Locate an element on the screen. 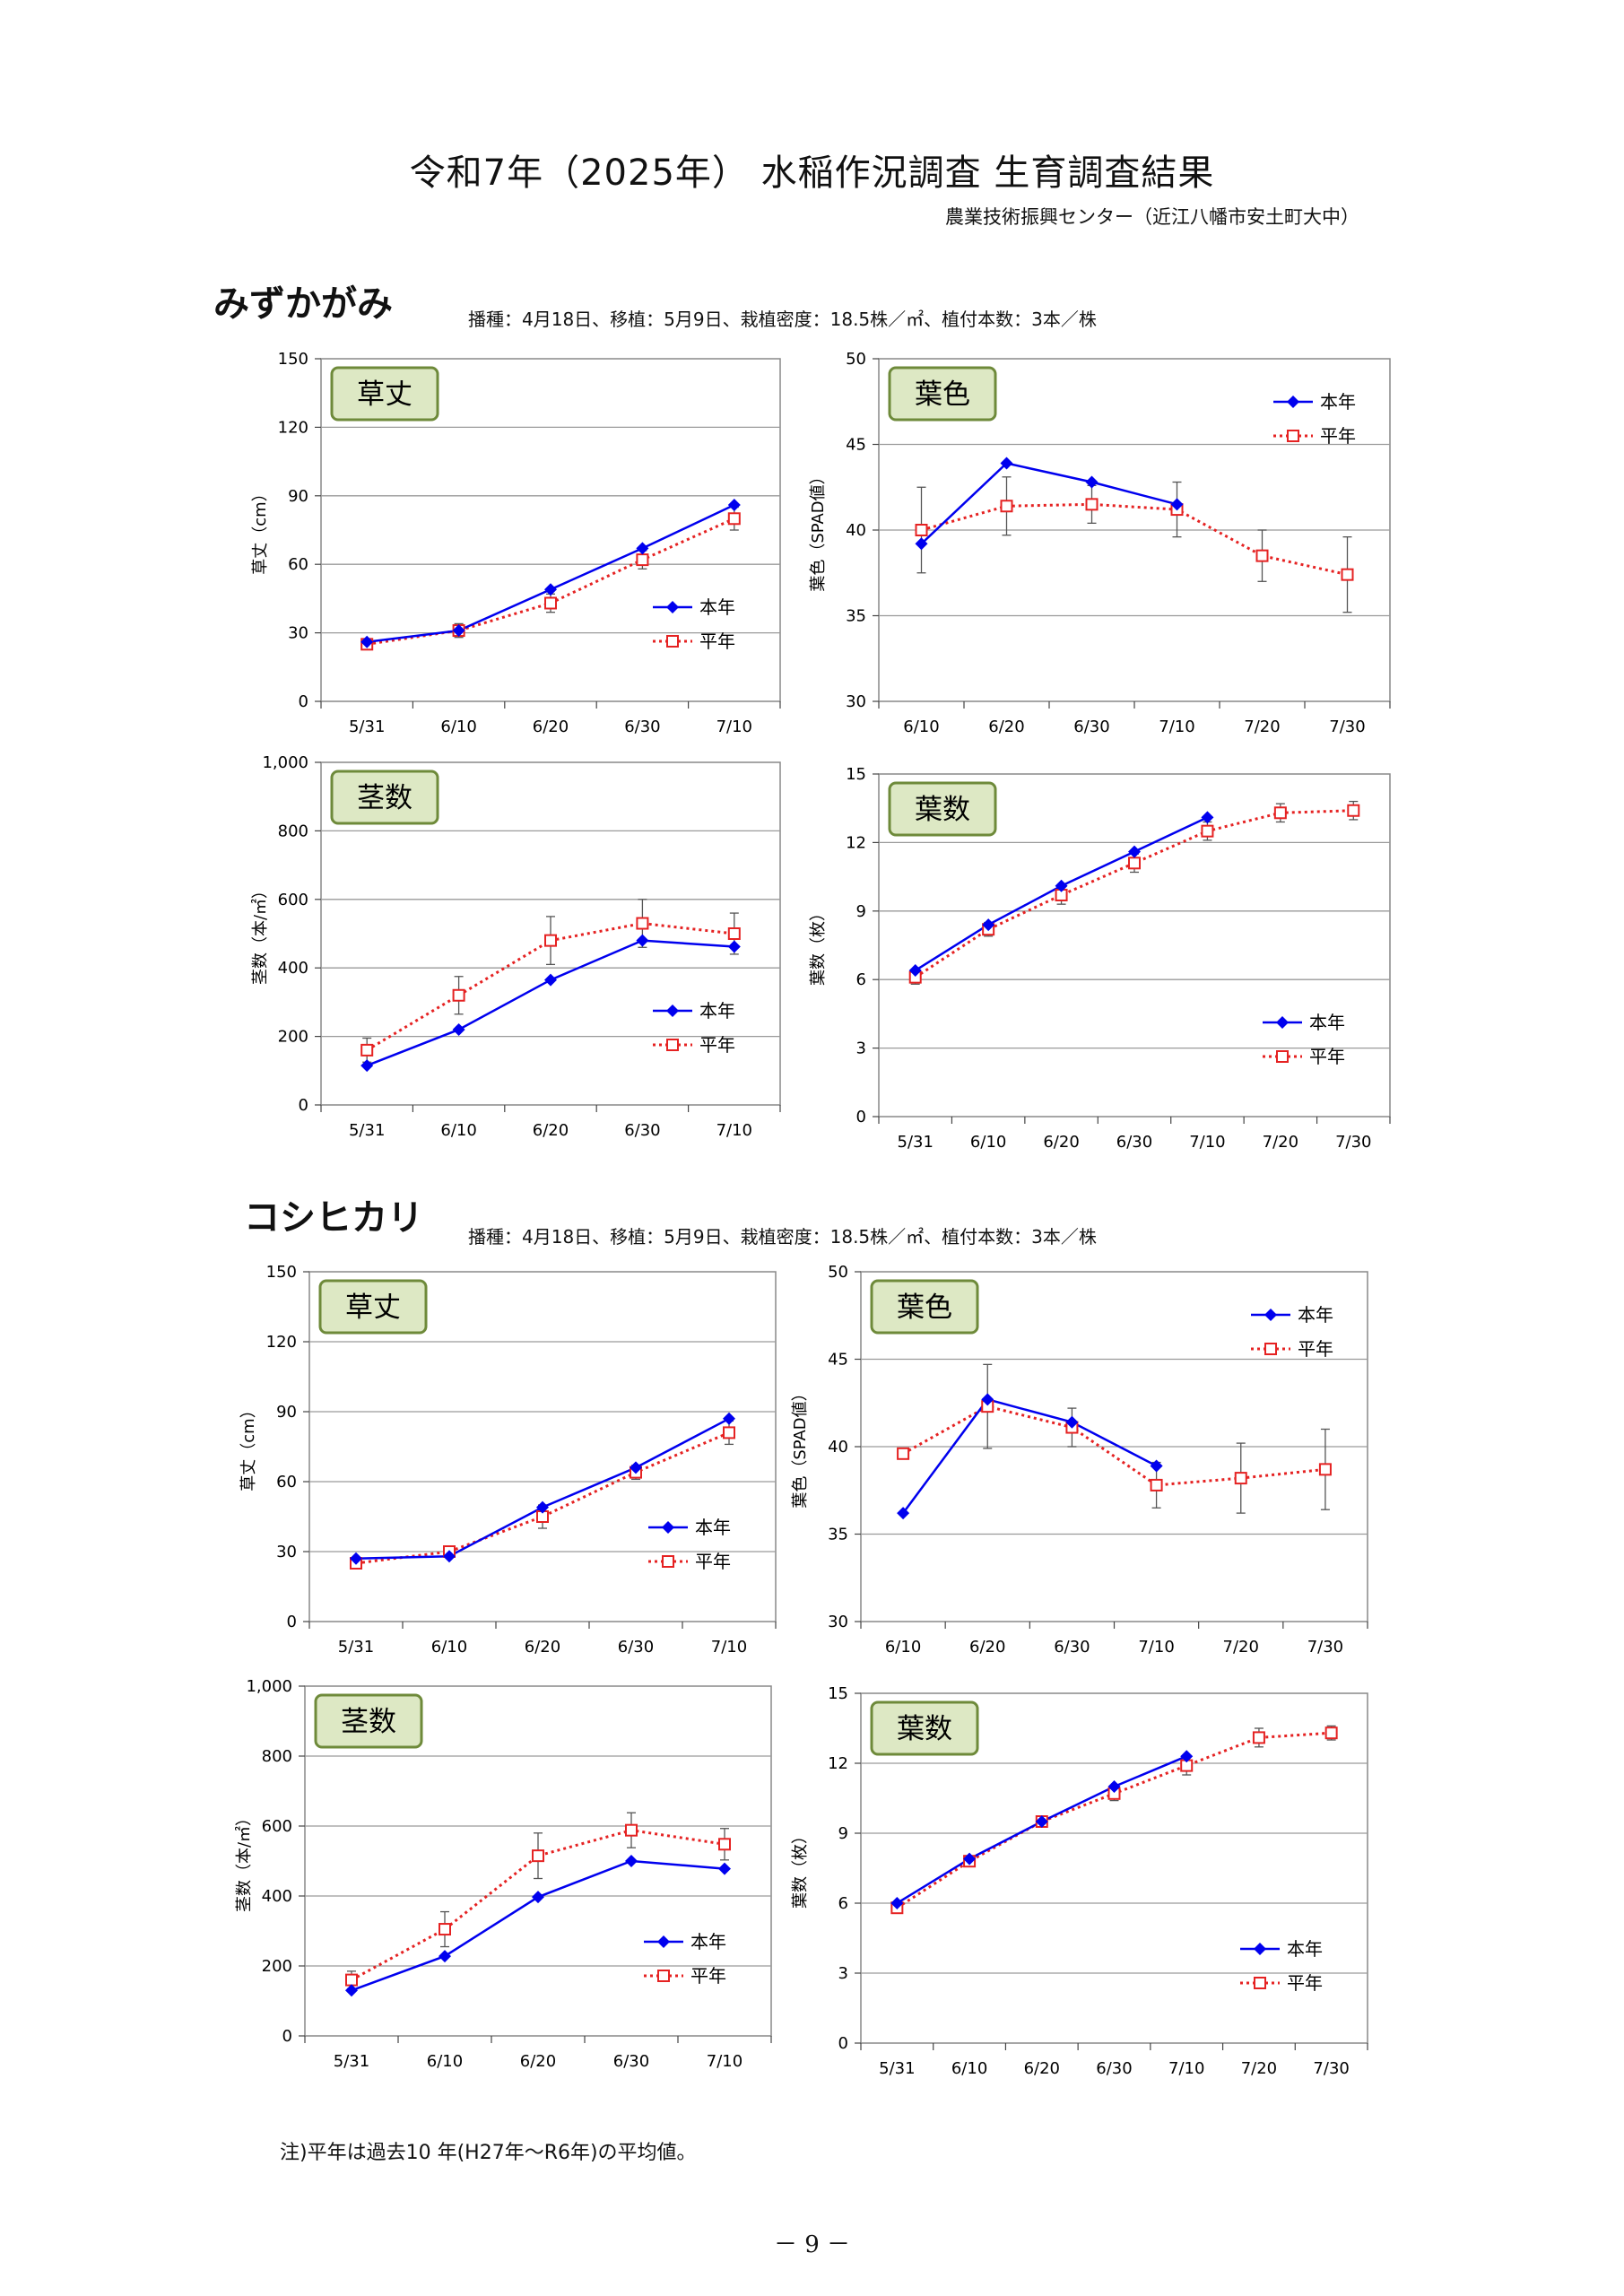 The image size is (1624, 2296). y-axis-label: 草丈（cm） is located at coordinates (260, 529).